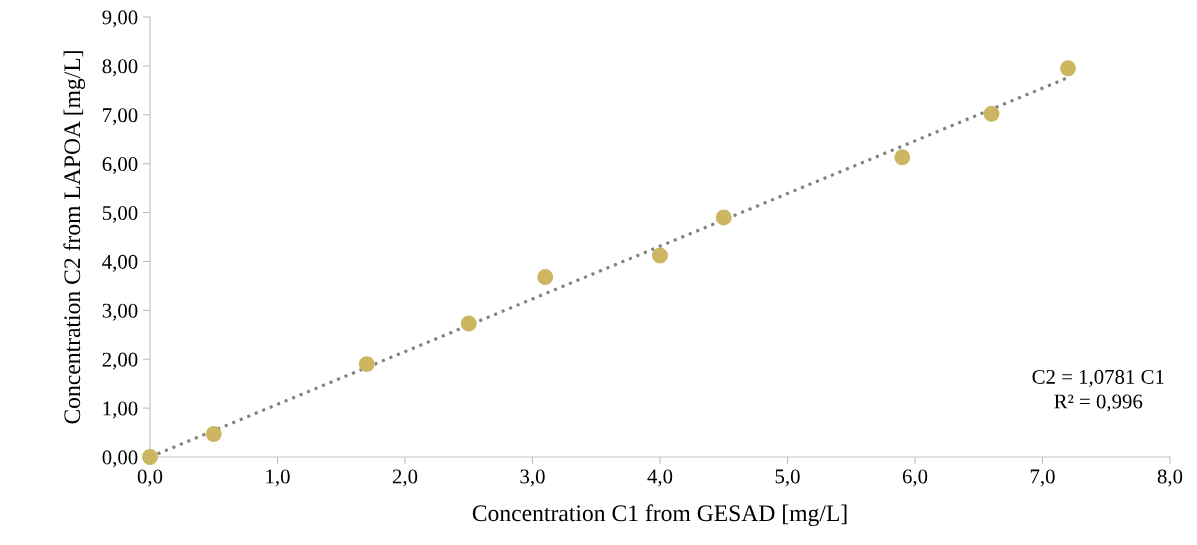  Describe the element at coordinates (150, 478) in the screenshot. I see `x-tick-label: 0,0` at that location.